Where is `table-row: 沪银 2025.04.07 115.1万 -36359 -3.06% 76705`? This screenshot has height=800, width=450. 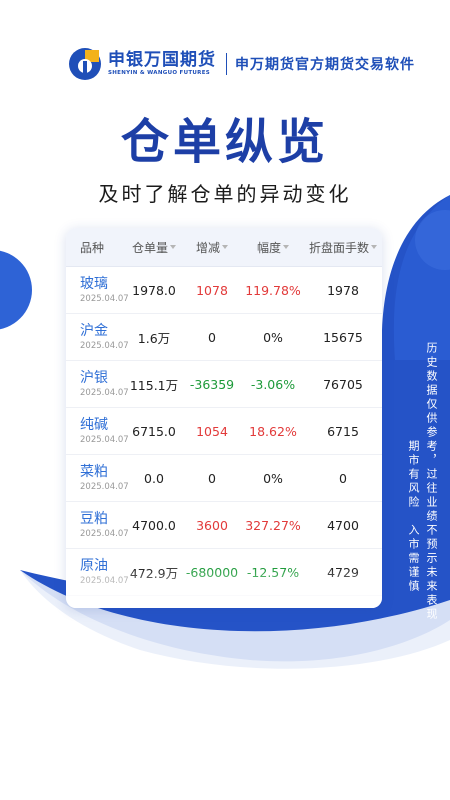 table-row: 沪银 2025.04.07 115.1万 -36359 -3.06% 76705 is located at coordinates (224, 384).